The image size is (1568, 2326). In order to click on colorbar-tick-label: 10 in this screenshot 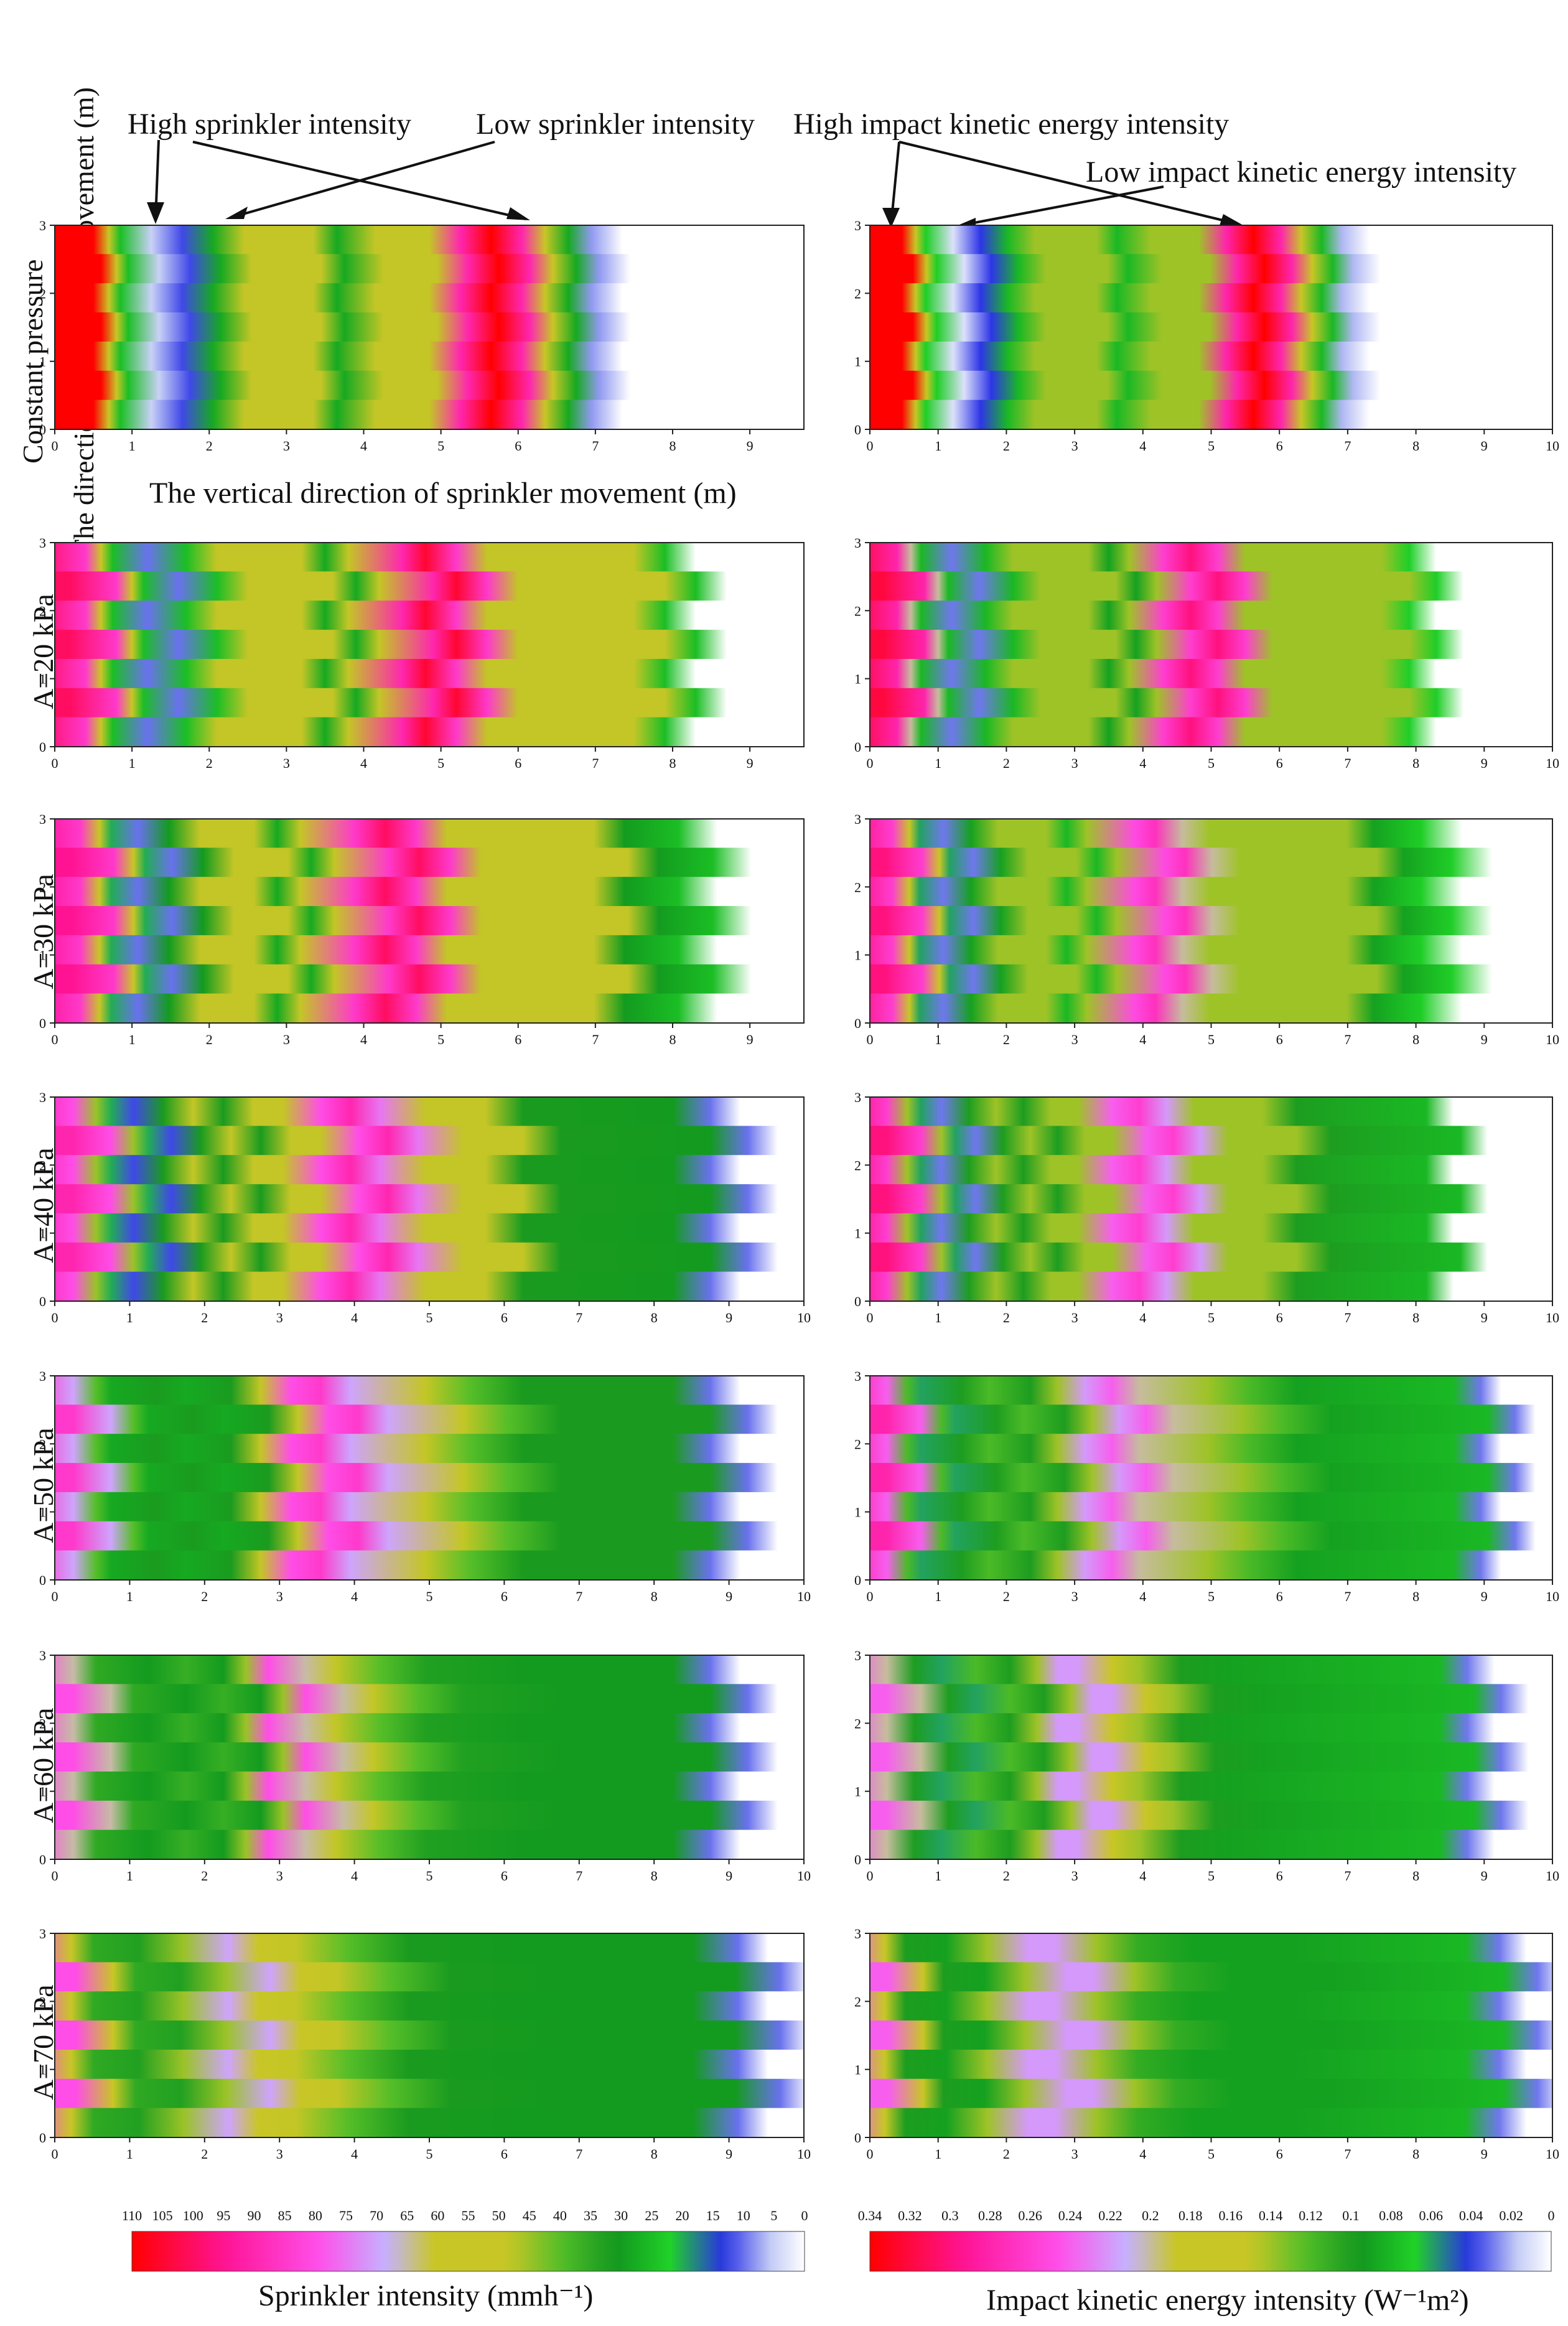, I will do `click(743, 2215)`.